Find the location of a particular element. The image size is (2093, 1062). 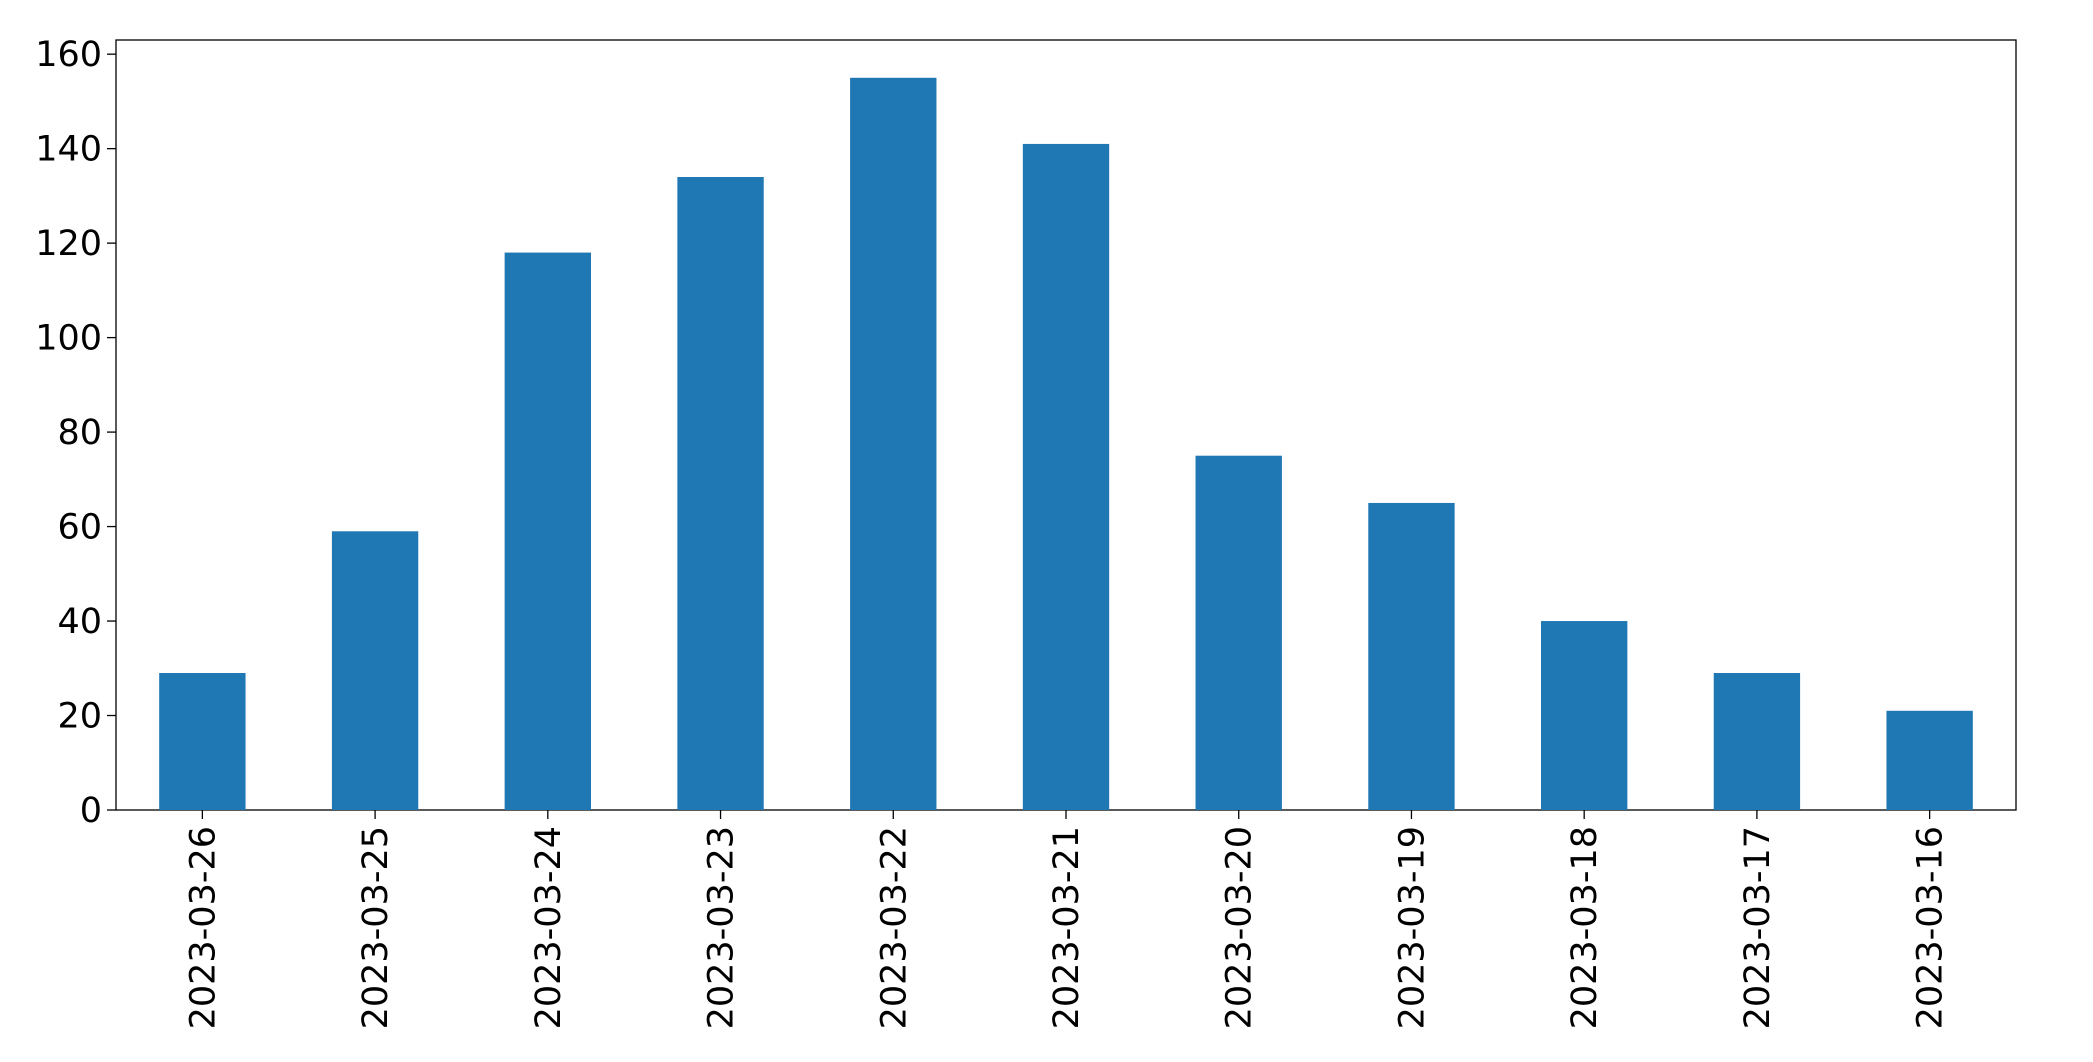

x-tick-label: 2023-03-16 is located at coordinates (1931, 927).